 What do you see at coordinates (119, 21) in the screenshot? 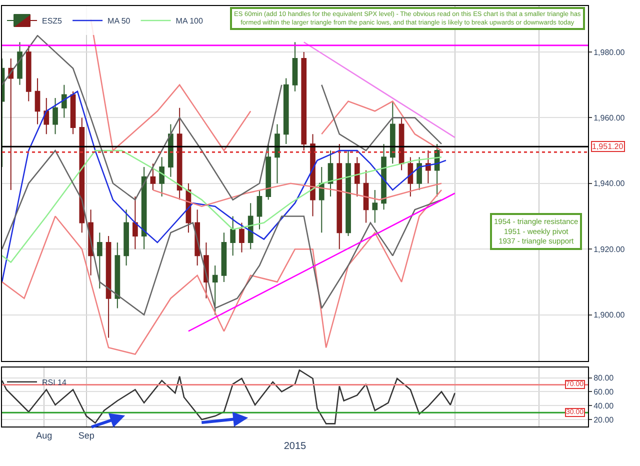
I see `legend-label: MA 50` at bounding box center [119, 21].